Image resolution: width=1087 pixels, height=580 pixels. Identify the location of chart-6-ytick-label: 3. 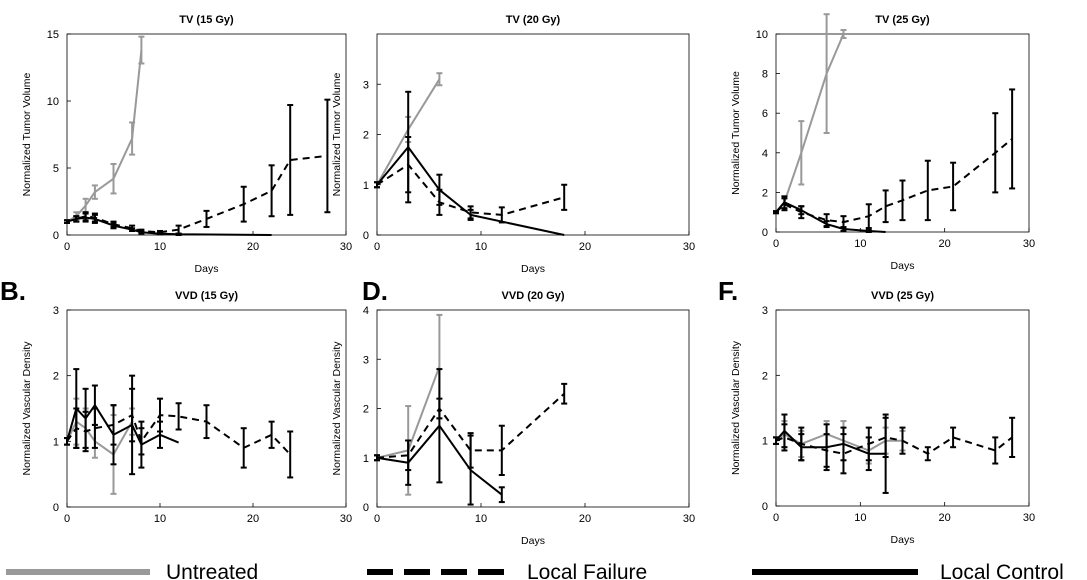
(765, 311).